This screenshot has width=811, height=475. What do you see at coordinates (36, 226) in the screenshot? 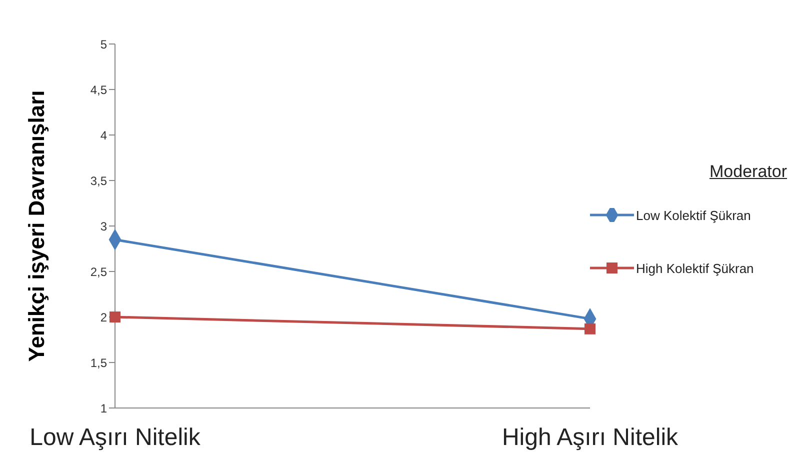
I see `y-axis-title: Yenikçi işyeri Davranışları` at bounding box center [36, 226].